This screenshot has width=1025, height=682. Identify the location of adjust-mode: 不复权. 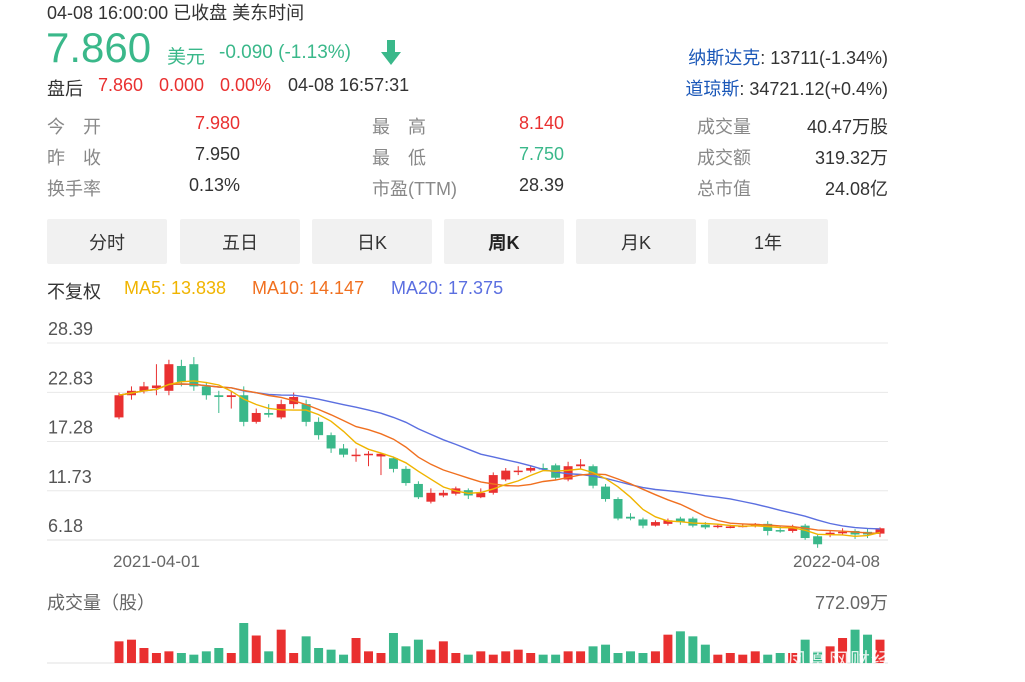
(74, 292).